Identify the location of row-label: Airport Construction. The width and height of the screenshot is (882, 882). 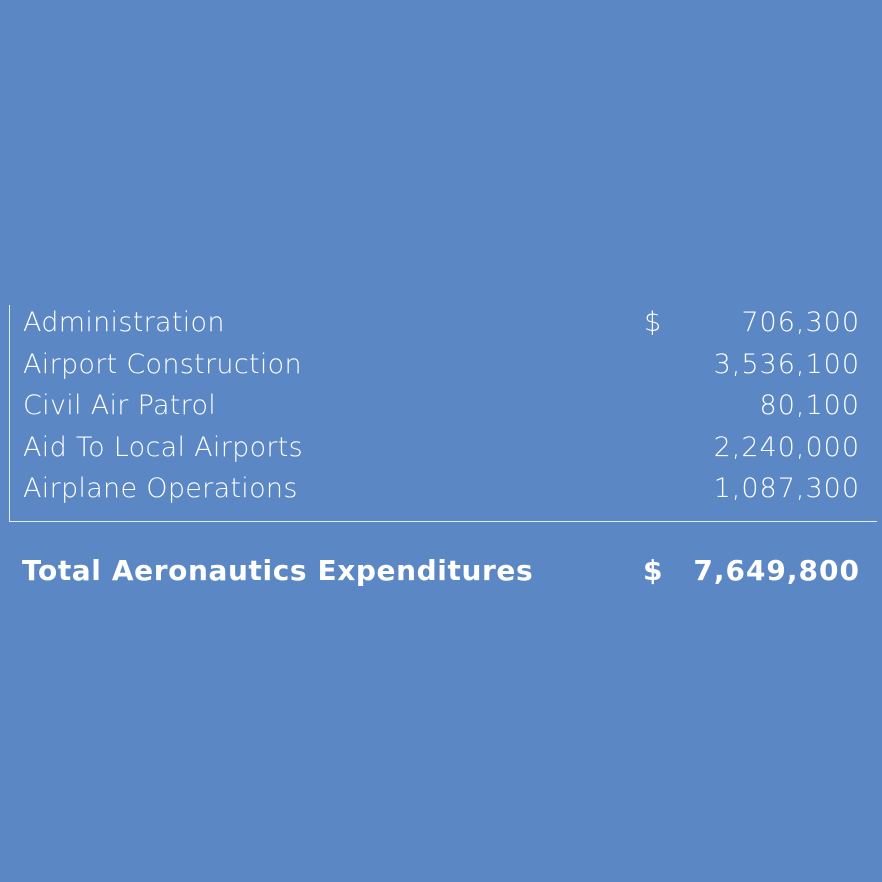
(162, 364).